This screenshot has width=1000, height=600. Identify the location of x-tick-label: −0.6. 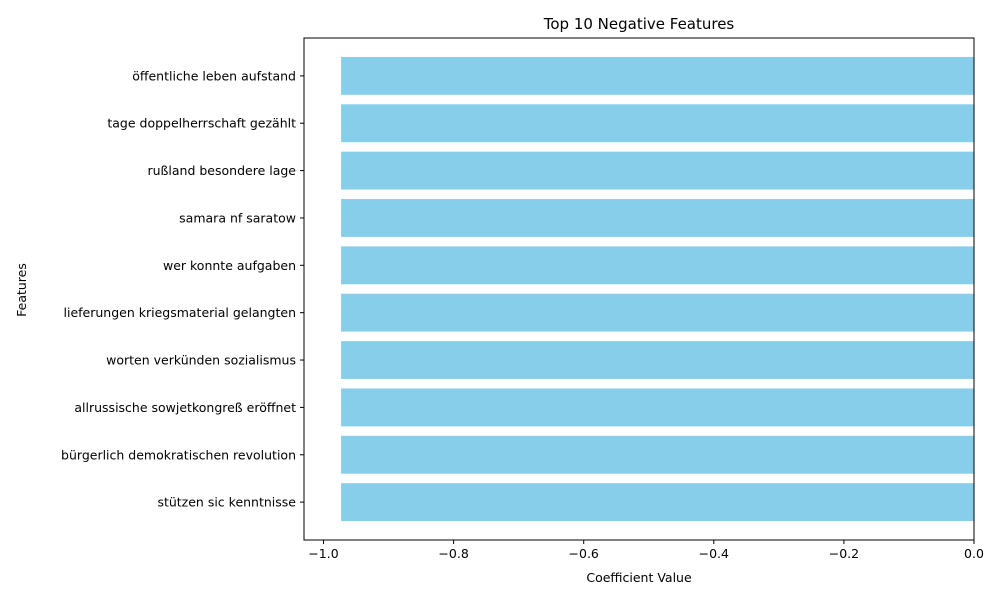
(584, 553).